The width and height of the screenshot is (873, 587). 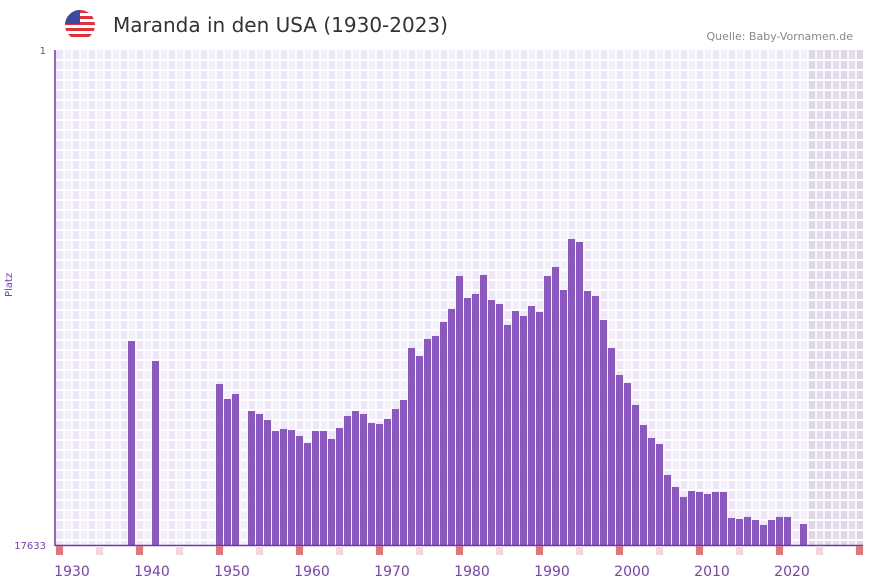 What do you see at coordinates (251, 478) in the screenshot?
I see `bar-1952` at bounding box center [251, 478].